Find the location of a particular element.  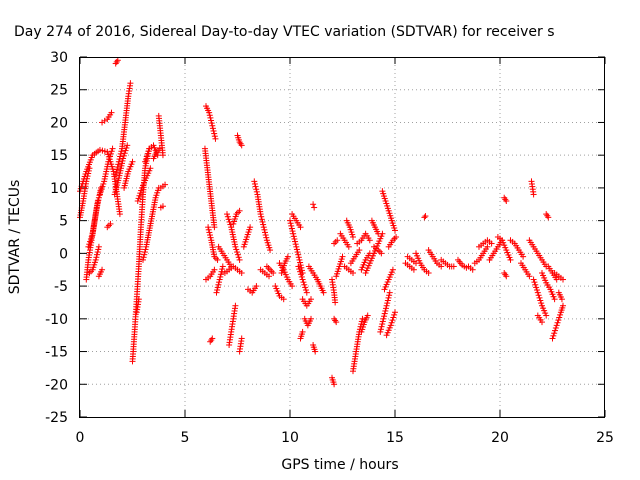

y-tick-label: 5 is located at coordinates (63, 222).